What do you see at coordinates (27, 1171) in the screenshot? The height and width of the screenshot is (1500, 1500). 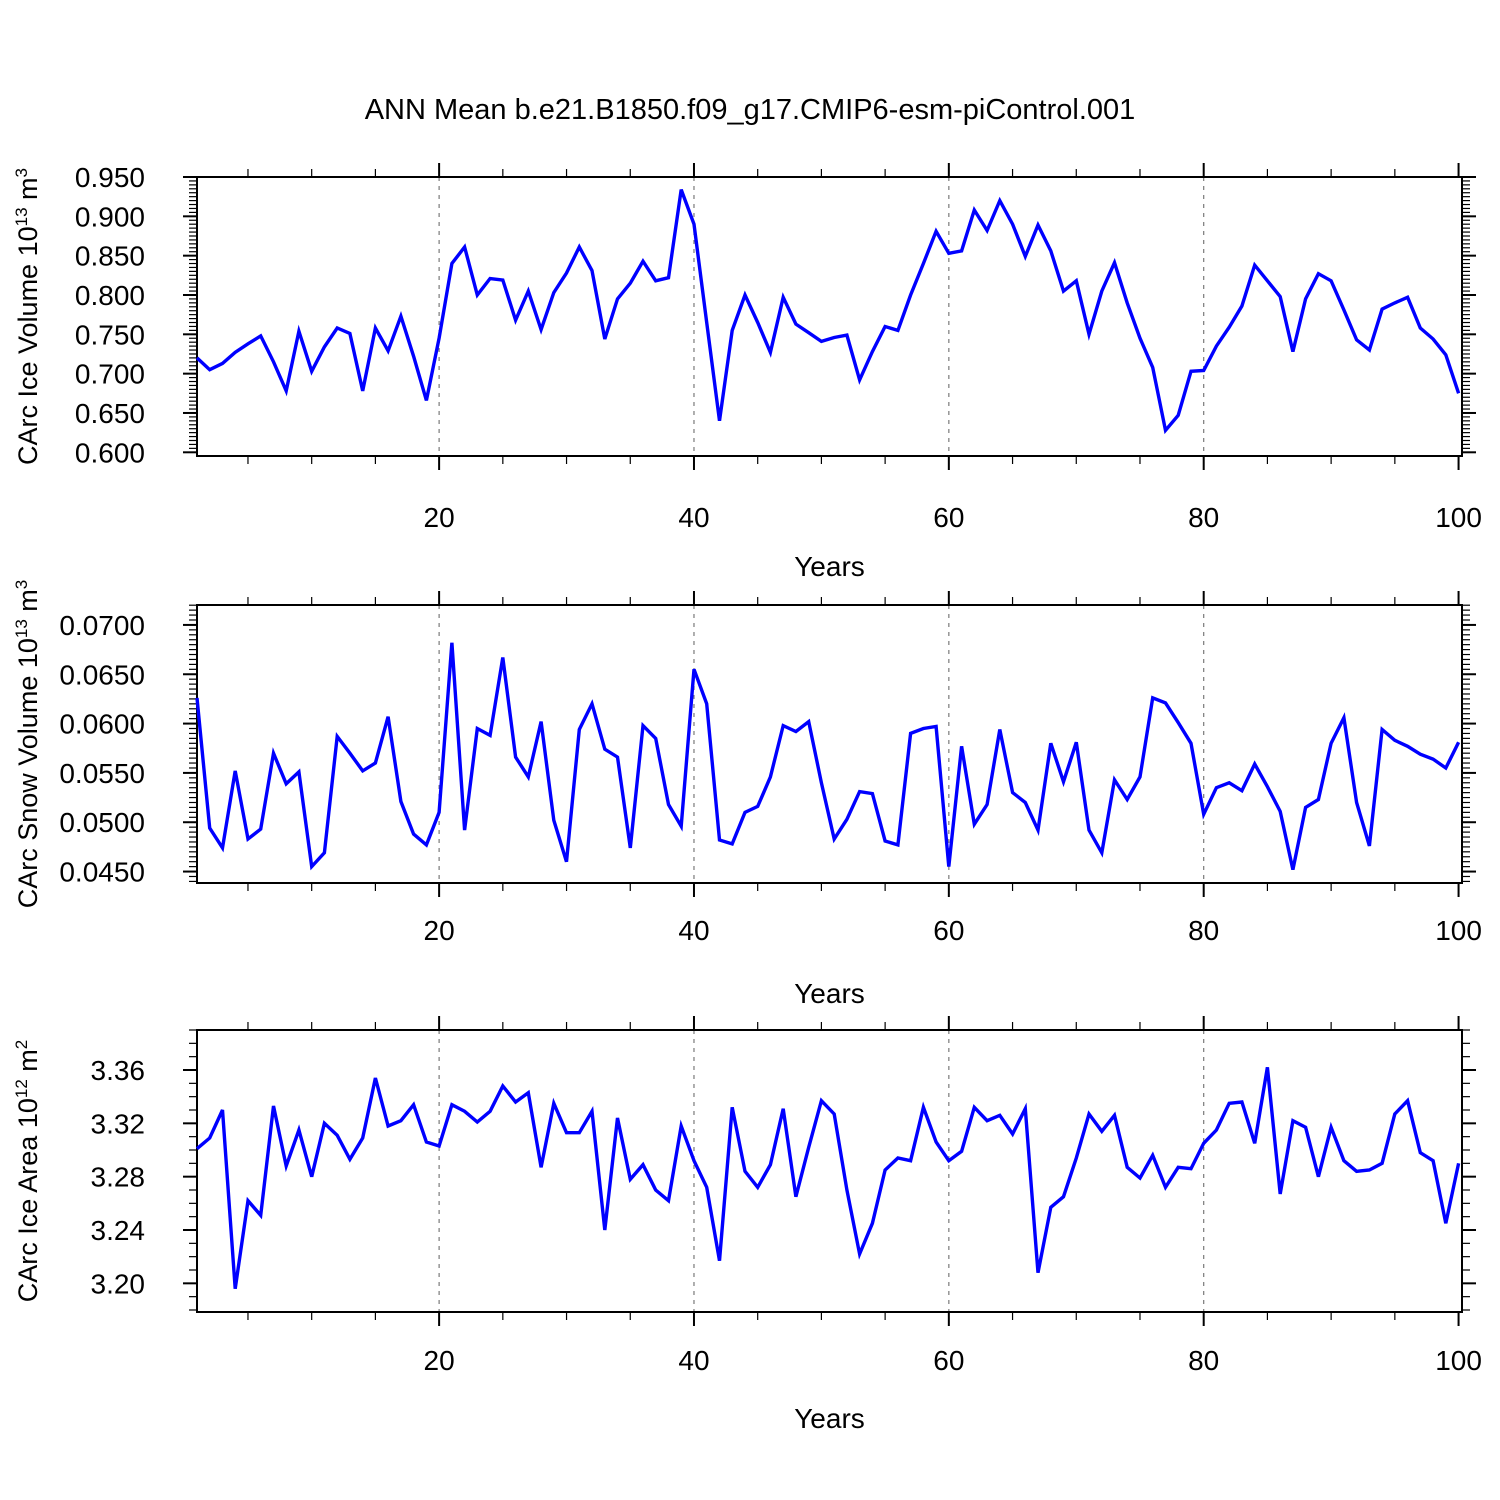 I see `carc-ice-area-ylabel: CArc Ice Area 1012 m2` at bounding box center [27, 1171].